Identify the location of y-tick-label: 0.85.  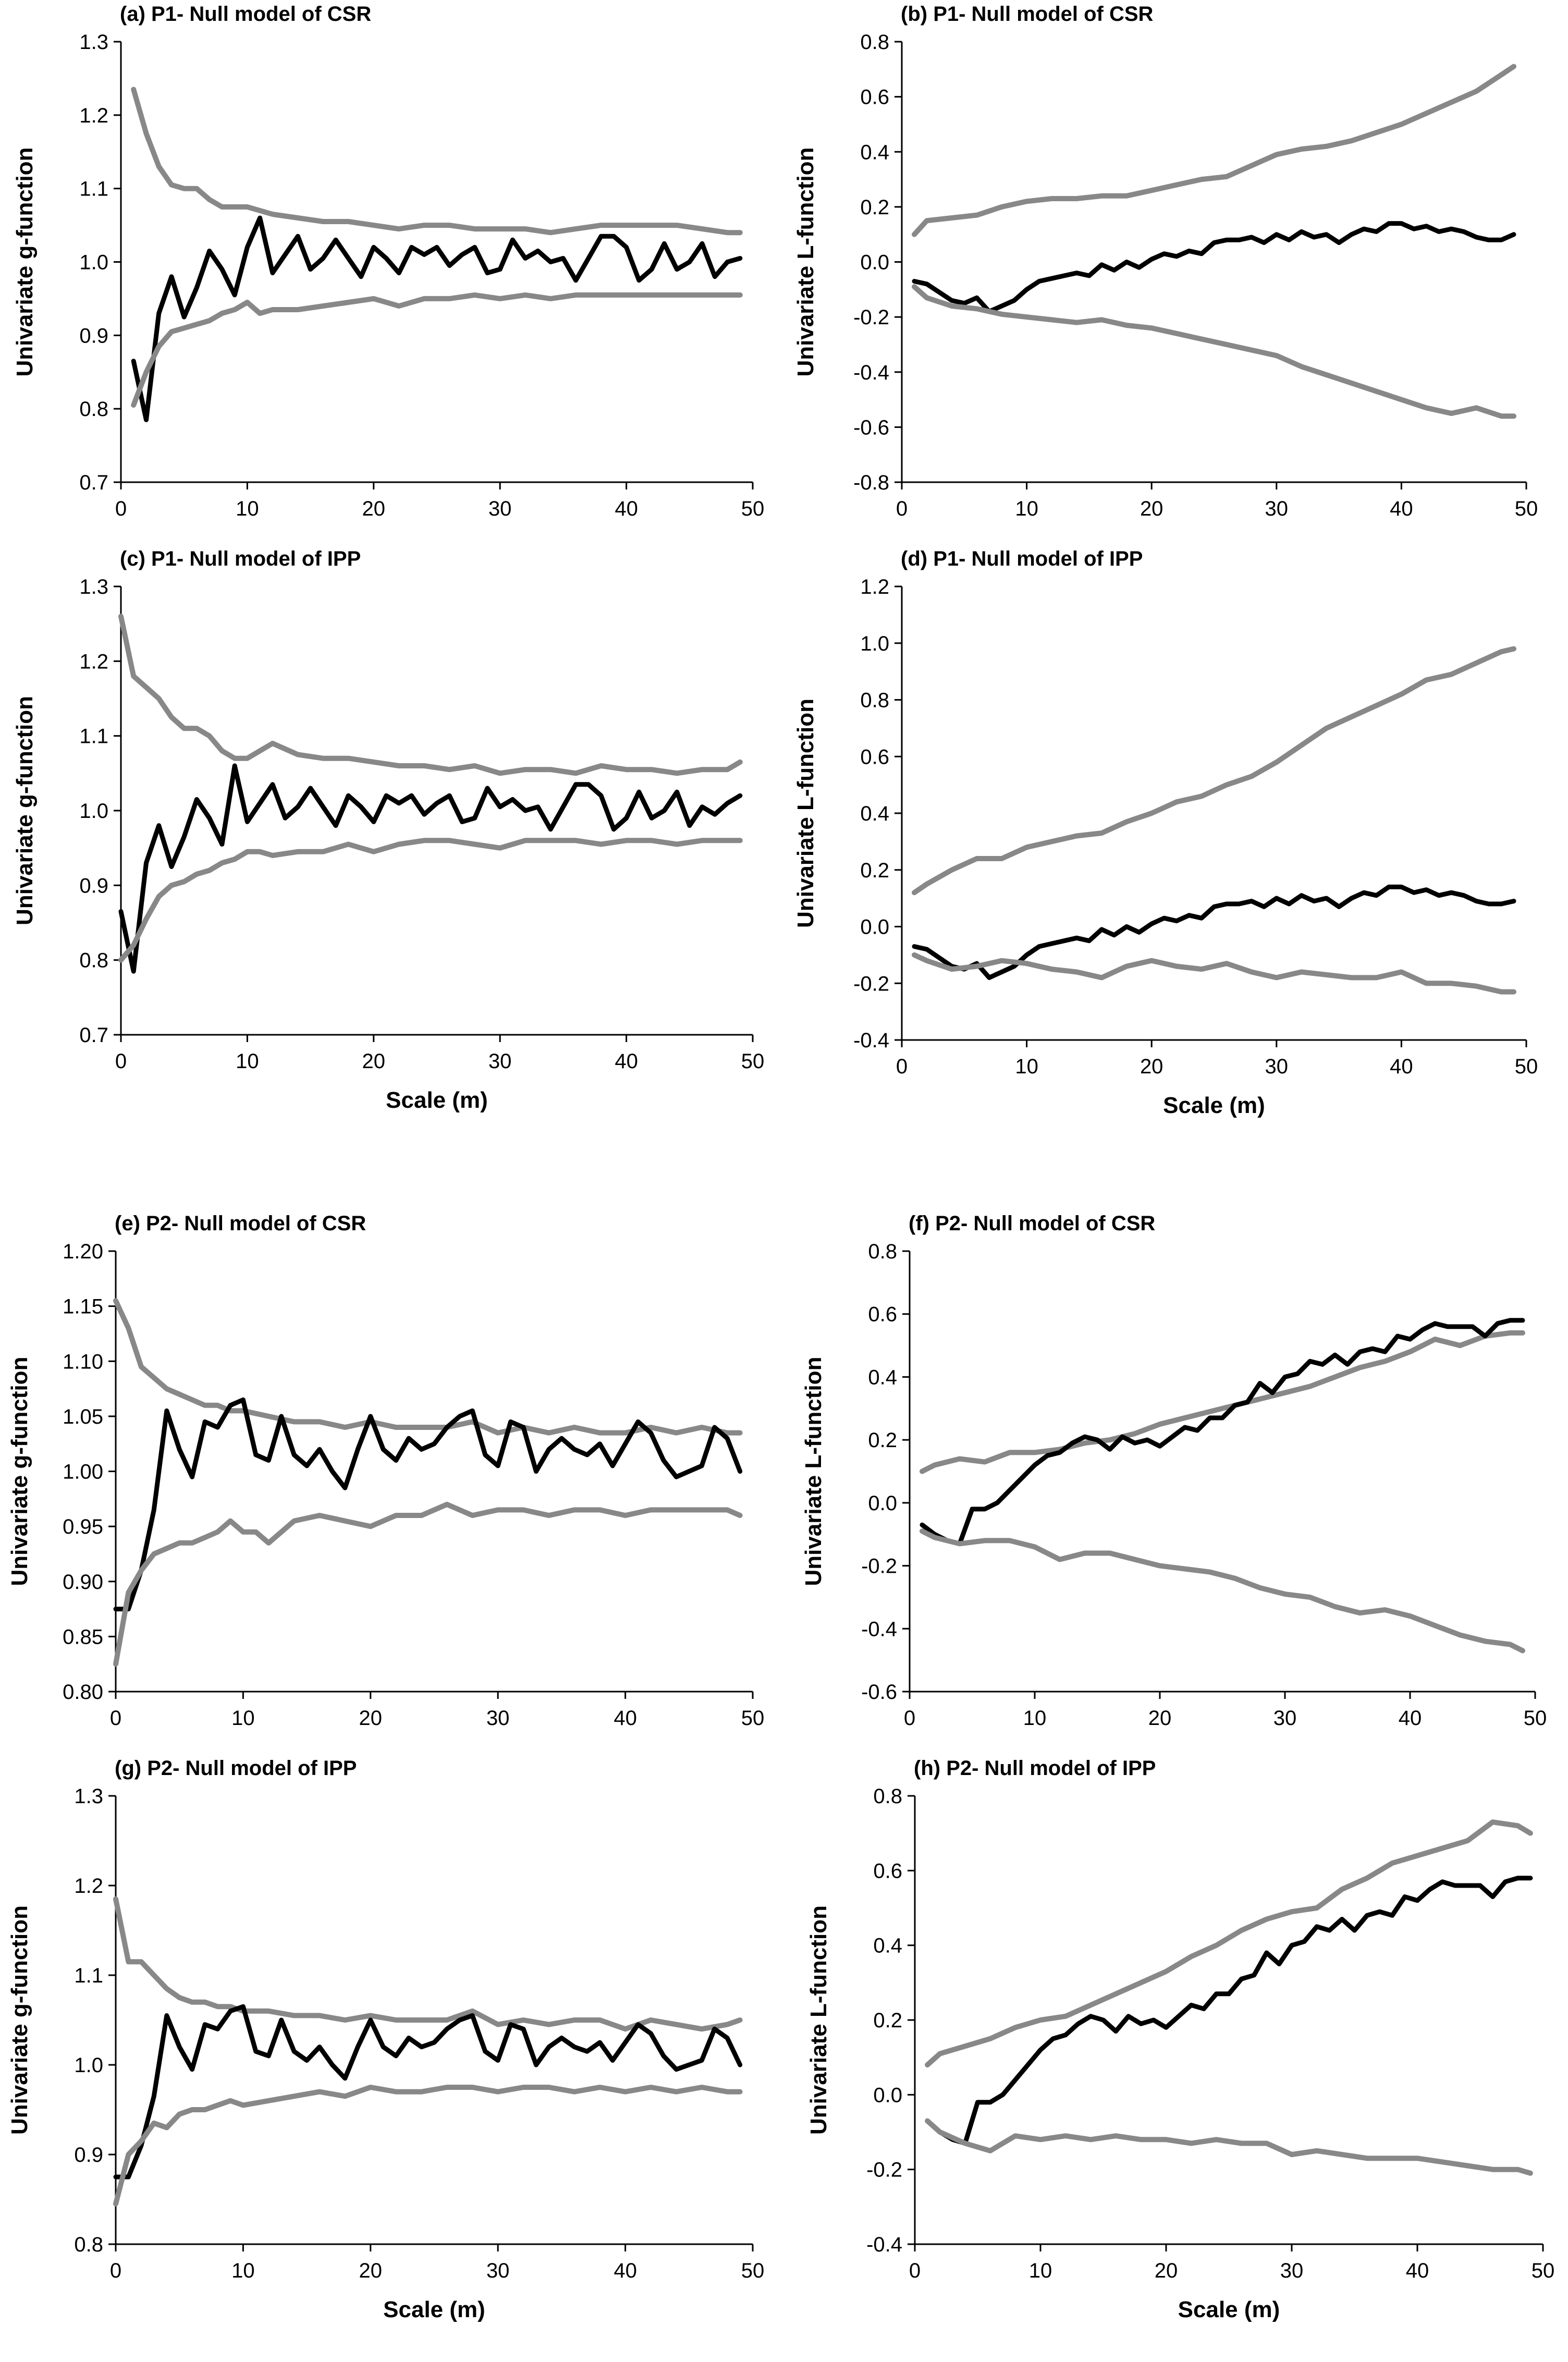
(83, 1636).